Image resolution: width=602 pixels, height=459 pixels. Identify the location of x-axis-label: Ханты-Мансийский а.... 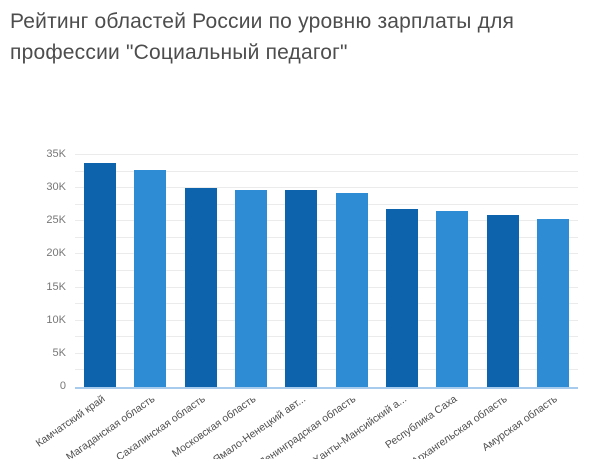
(359, 426).